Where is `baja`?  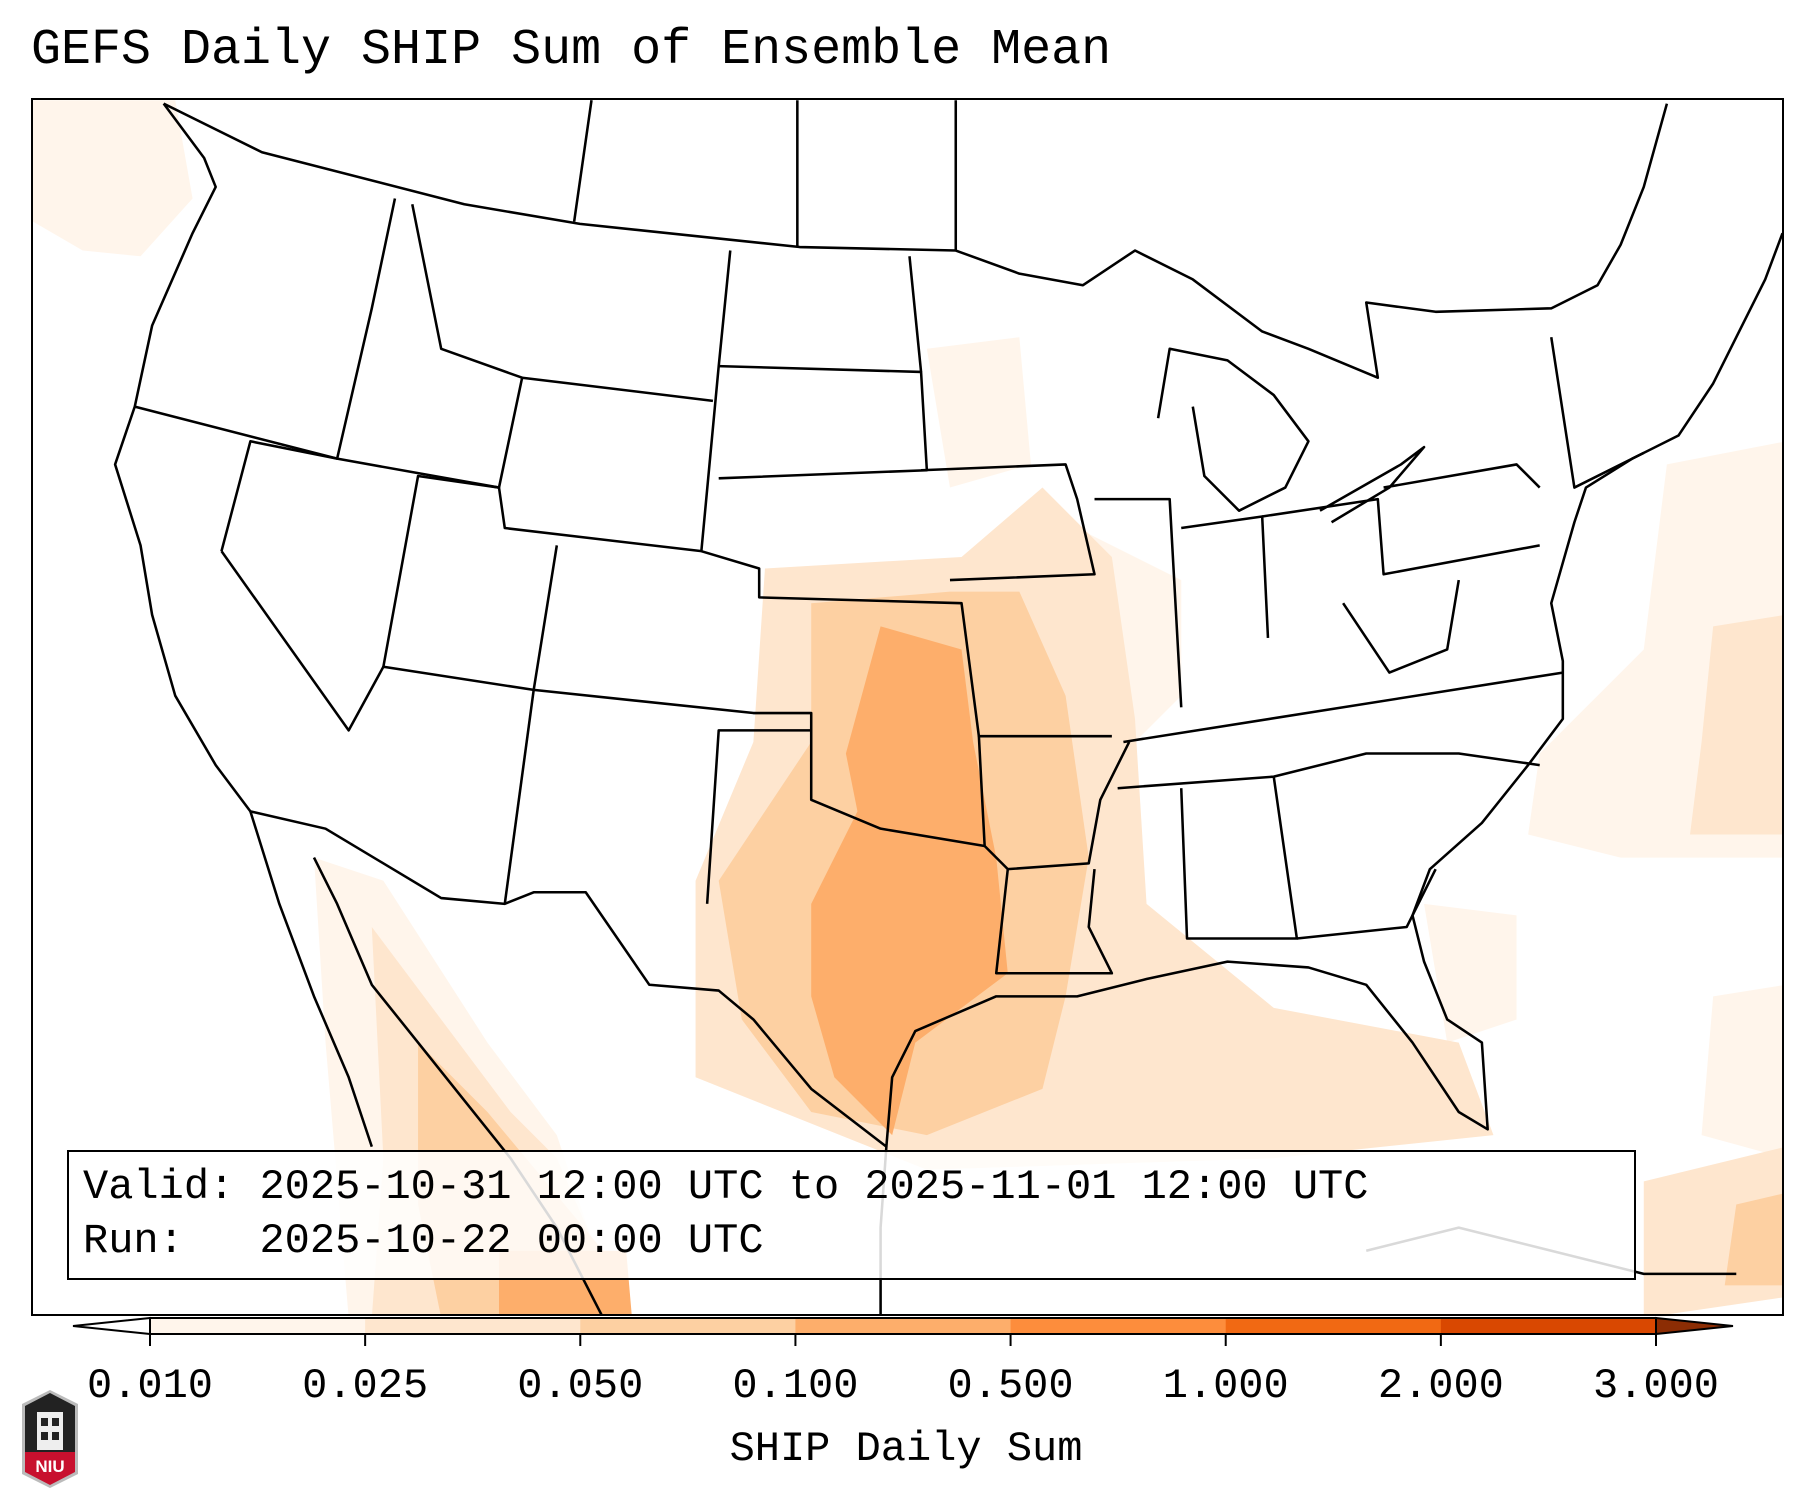 baja is located at coordinates (311, 979).